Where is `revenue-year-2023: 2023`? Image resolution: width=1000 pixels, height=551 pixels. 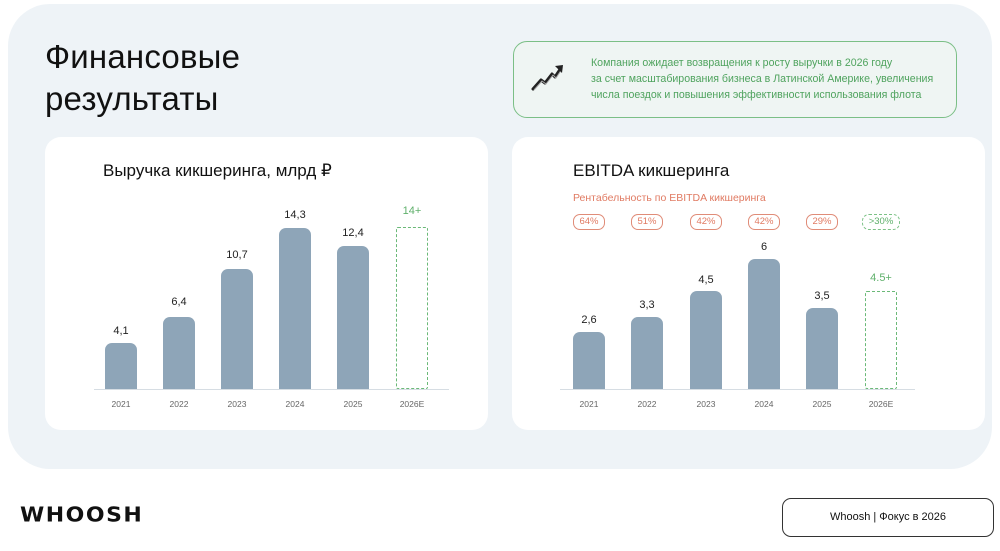
revenue-year-2023: 2023 is located at coordinates (237, 404).